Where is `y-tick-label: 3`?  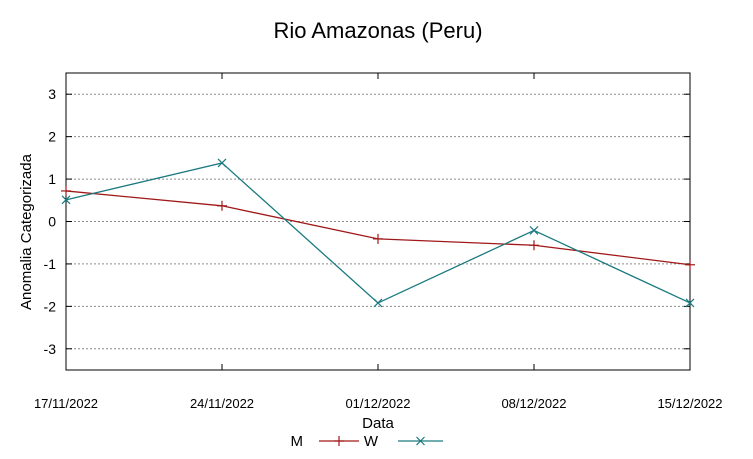
y-tick-label: 3 is located at coordinates (52, 94).